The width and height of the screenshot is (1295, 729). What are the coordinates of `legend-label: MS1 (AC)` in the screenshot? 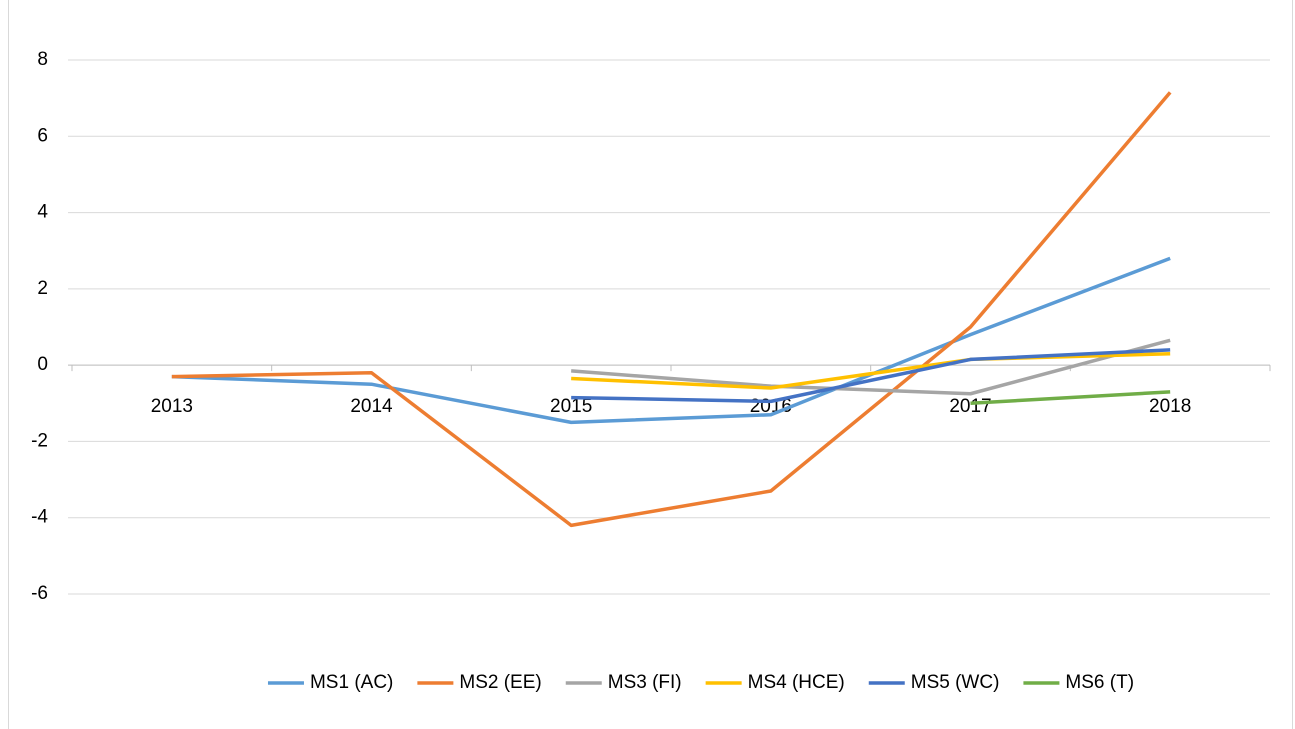 It's located at (351, 682).